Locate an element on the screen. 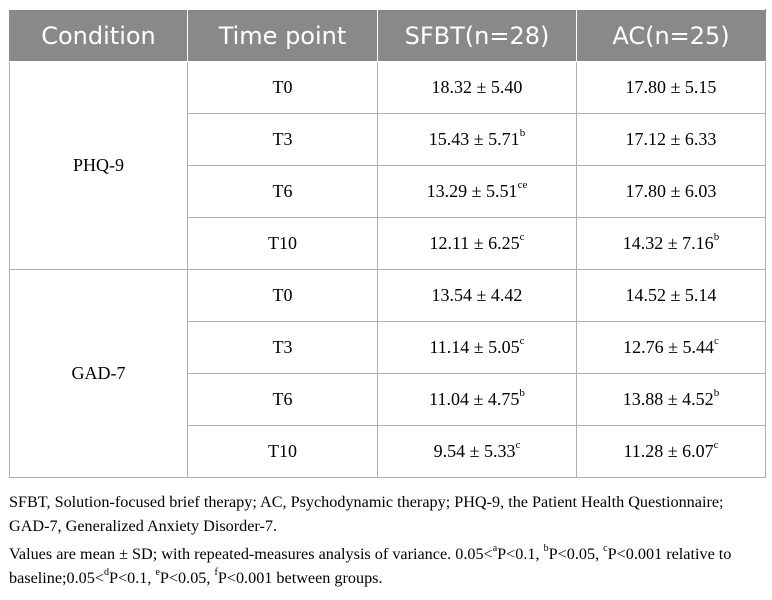 The width and height of the screenshot is (772, 600). table-row: T6 11.04 ± 4.75b 13.88 ± 4.52b is located at coordinates (388, 399).